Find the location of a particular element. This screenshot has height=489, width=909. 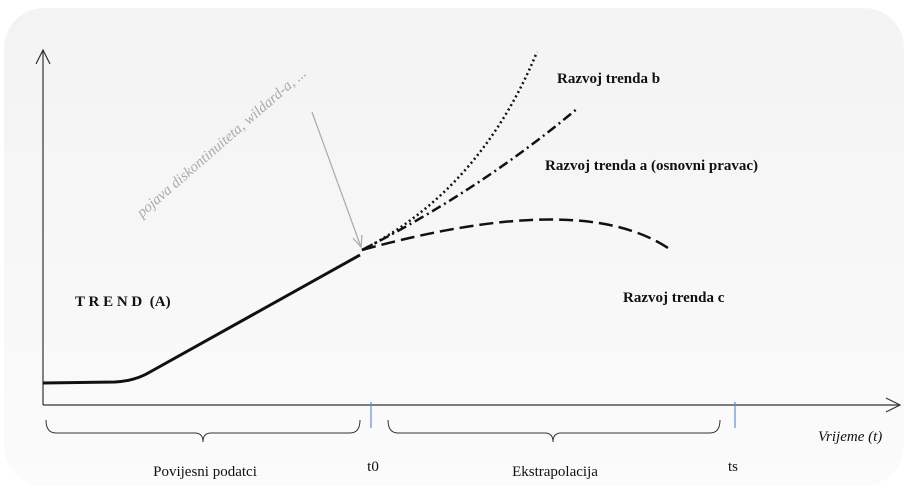

x-axis-label: Vrijeme (t) is located at coordinates (850, 437).